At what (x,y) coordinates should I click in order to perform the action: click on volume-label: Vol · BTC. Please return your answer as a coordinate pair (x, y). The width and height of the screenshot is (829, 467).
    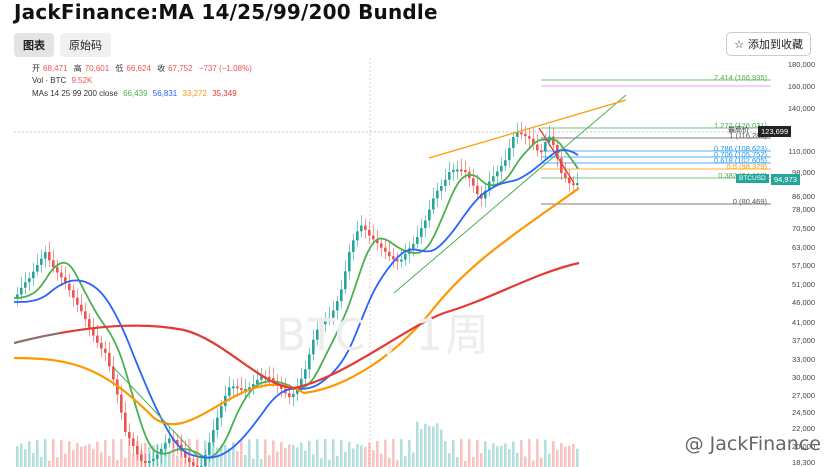
    Looking at the image, I should click on (49, 80).